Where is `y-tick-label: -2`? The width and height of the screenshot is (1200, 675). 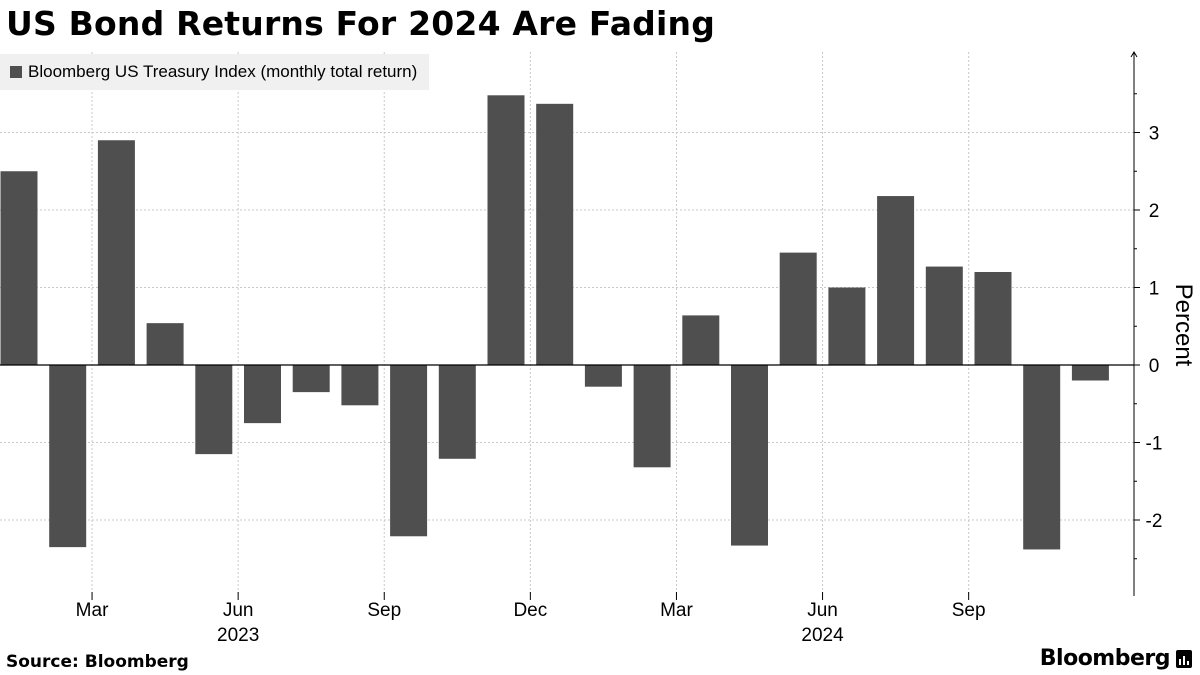
y-tick-label: -2 is located at coordinates (1154, 521).